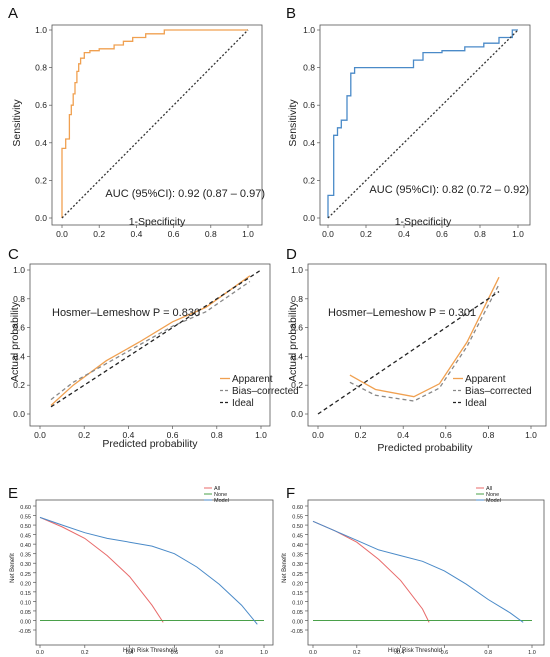 The image size is (550, 657). What do you see at coordinates (285, 568) in the screenshot?
I see `y-axis-label: Net Benefit` at bounding box center [285, 568].